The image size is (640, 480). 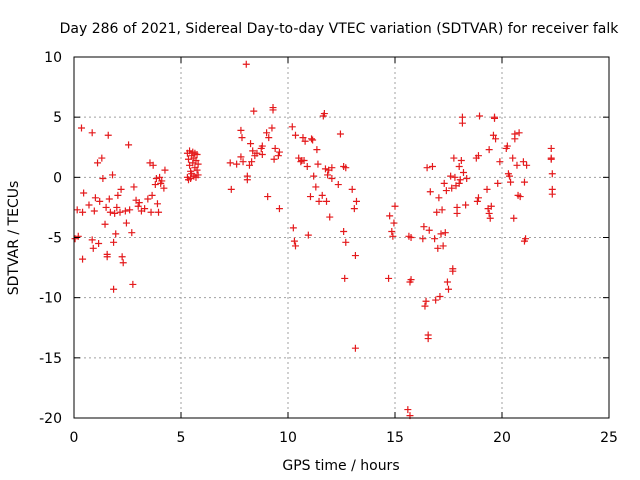 I want to click on y-tick-label: 0, so click(x=57, y=178).